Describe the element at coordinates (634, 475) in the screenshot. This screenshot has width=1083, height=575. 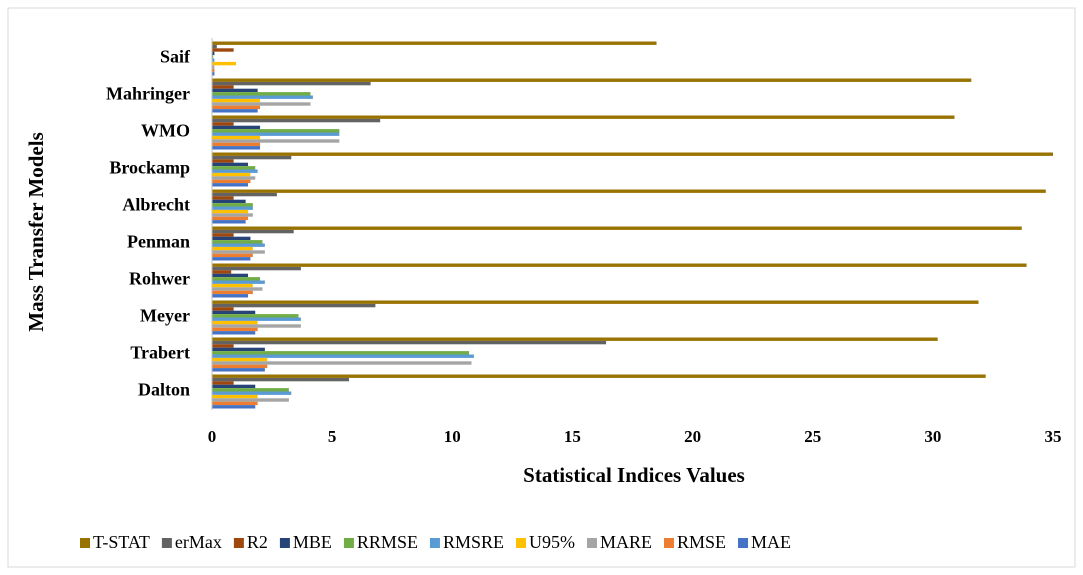
I see `x-axis-title: Statistical Indices Values` at that location.